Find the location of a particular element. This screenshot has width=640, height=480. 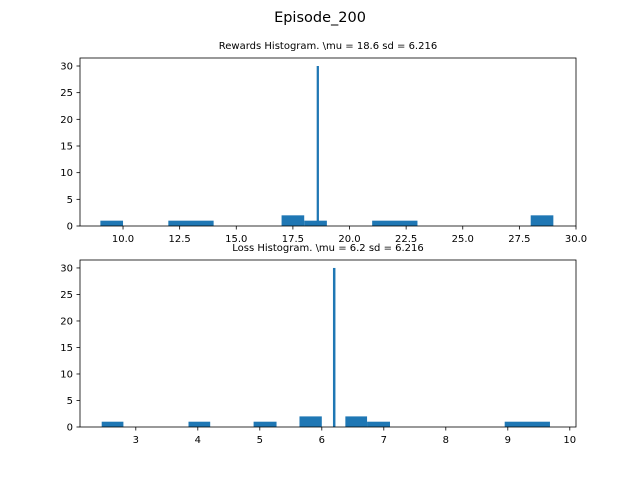

loss-ytick-label-1: 5 is located at coordinates (70, 401).